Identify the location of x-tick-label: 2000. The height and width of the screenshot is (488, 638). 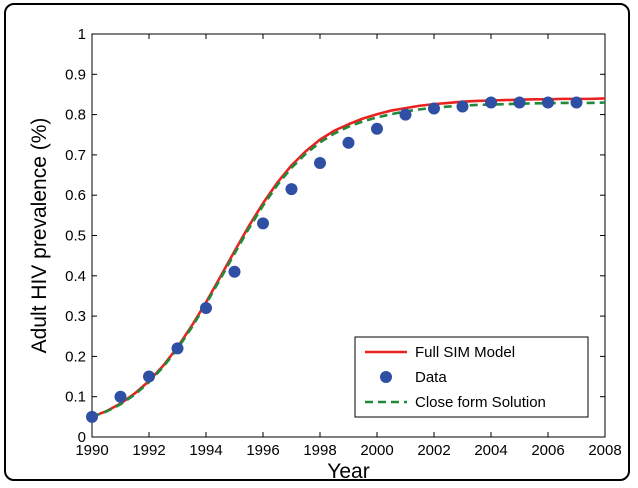
(376, 450).